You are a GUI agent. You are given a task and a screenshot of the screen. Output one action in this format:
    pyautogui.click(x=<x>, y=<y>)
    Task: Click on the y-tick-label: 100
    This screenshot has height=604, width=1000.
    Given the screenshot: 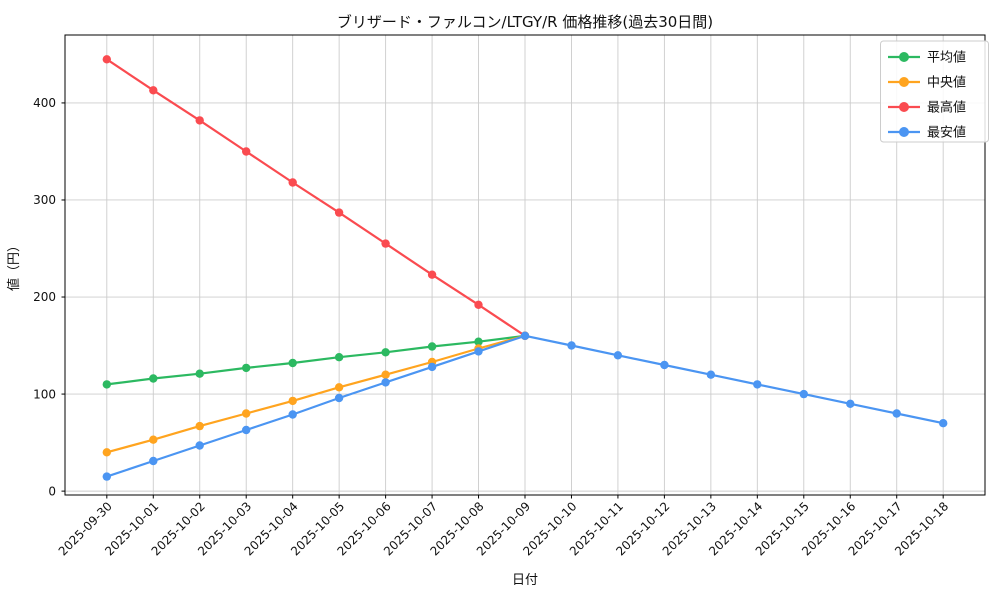 What is the action you would take?
    pyautogui.click(x=44, y=394)
    